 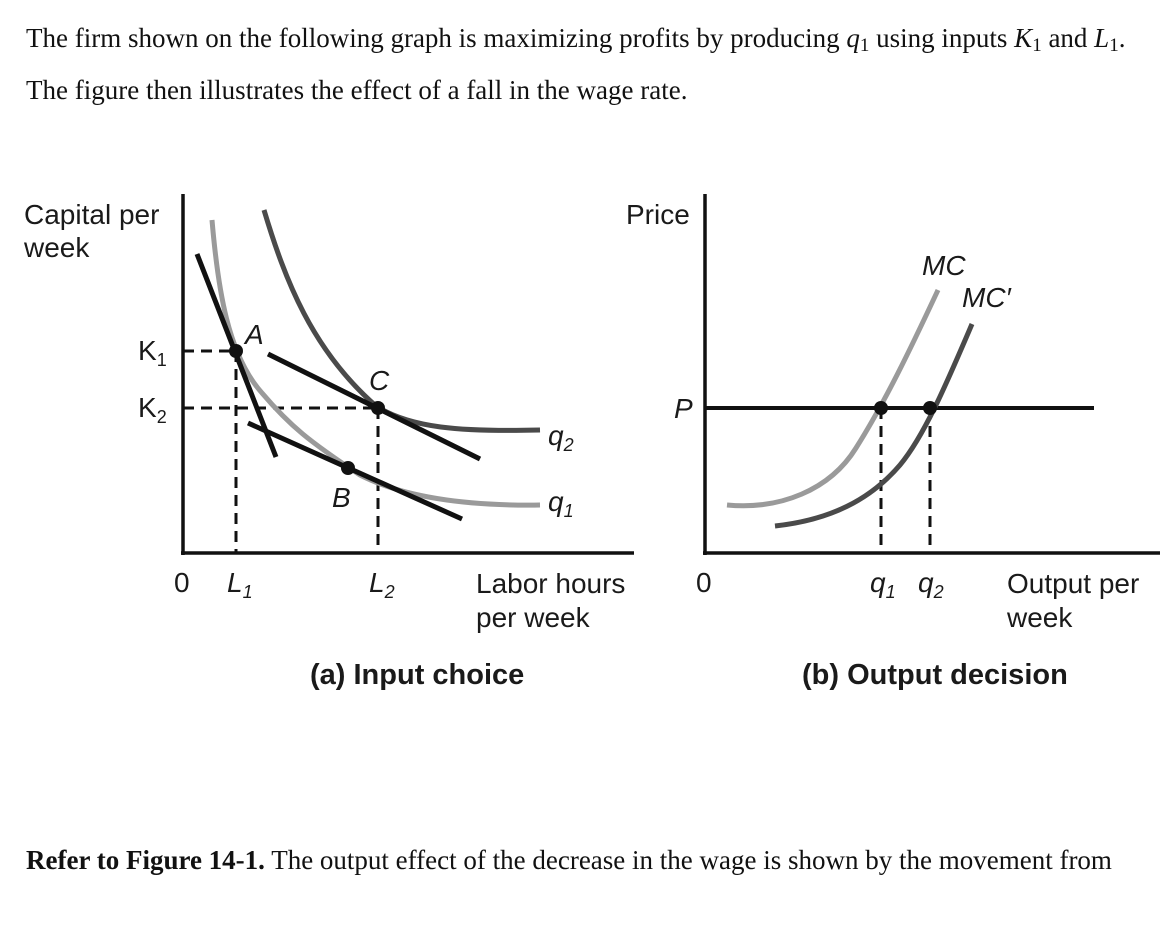 What do you see at coordinates (417, 675) in the screenshot?
I see `panel-a-caption: (a) Input choice` at bounding box center [417, 675].